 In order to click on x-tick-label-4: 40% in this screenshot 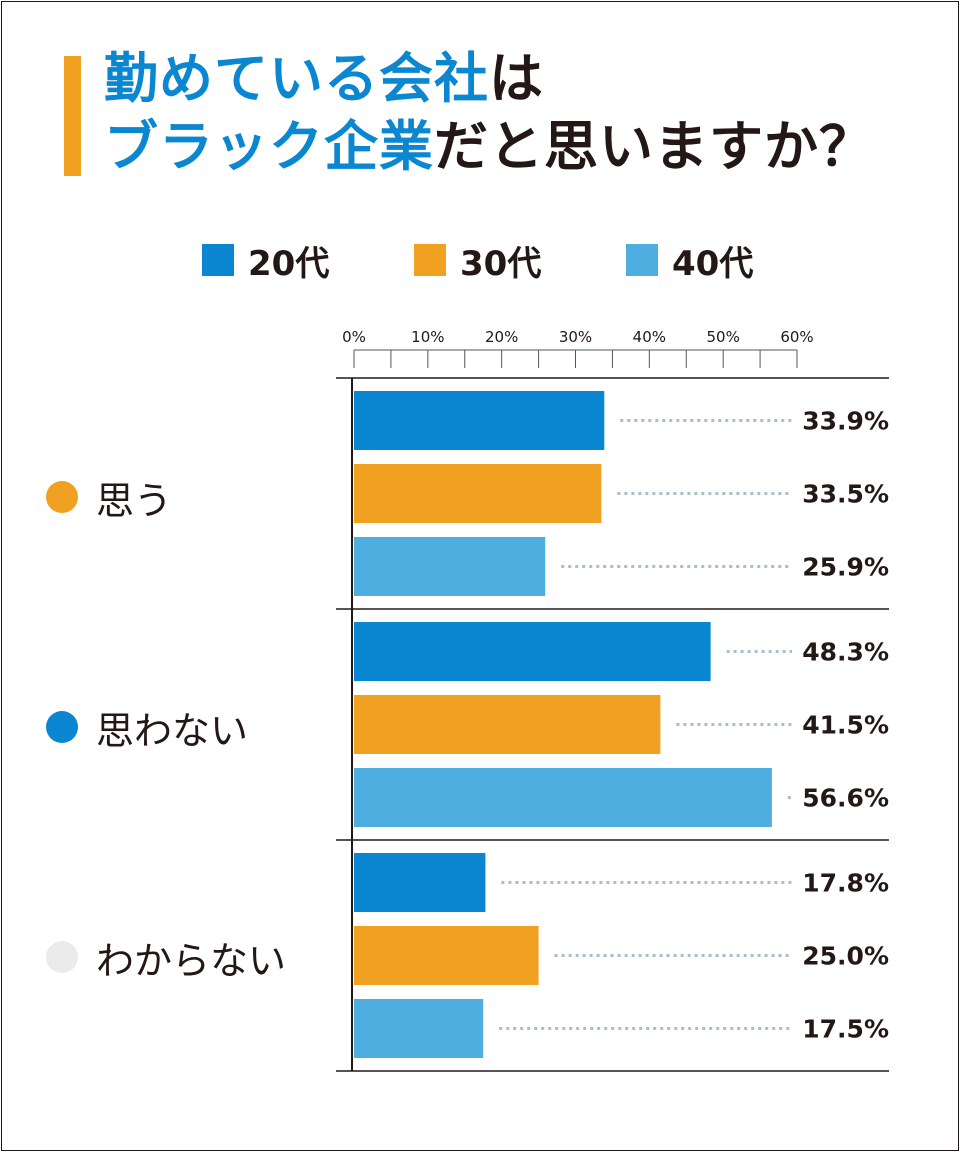, I will do `click(649, 337)`.